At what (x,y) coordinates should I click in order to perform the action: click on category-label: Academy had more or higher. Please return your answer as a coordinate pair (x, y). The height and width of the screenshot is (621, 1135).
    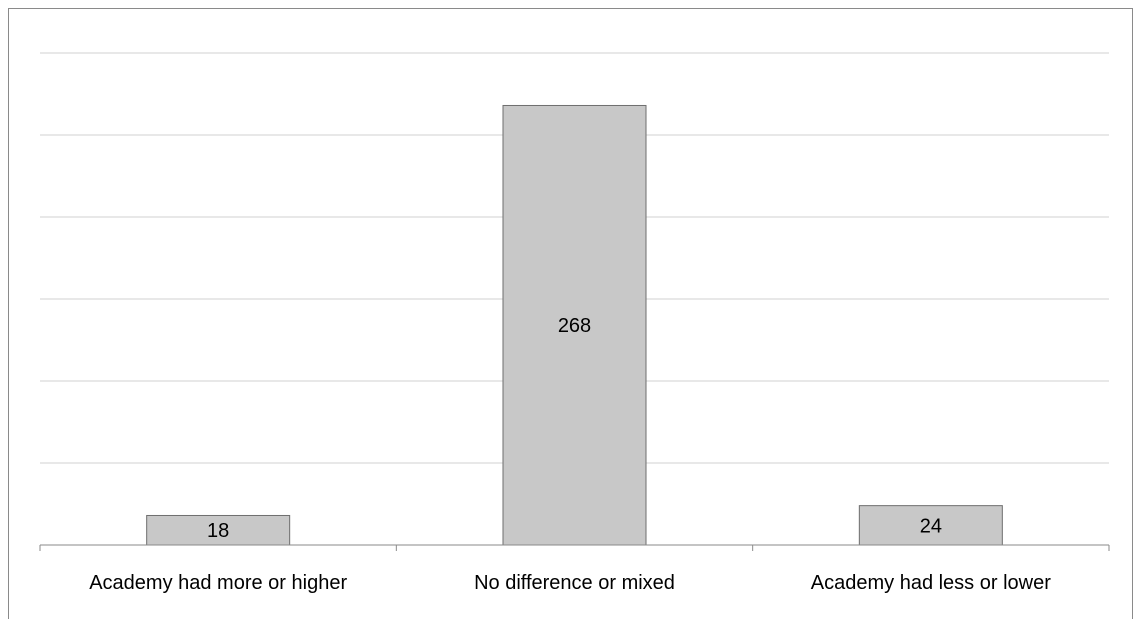
    Looking at the image, I should click on (218, 583).